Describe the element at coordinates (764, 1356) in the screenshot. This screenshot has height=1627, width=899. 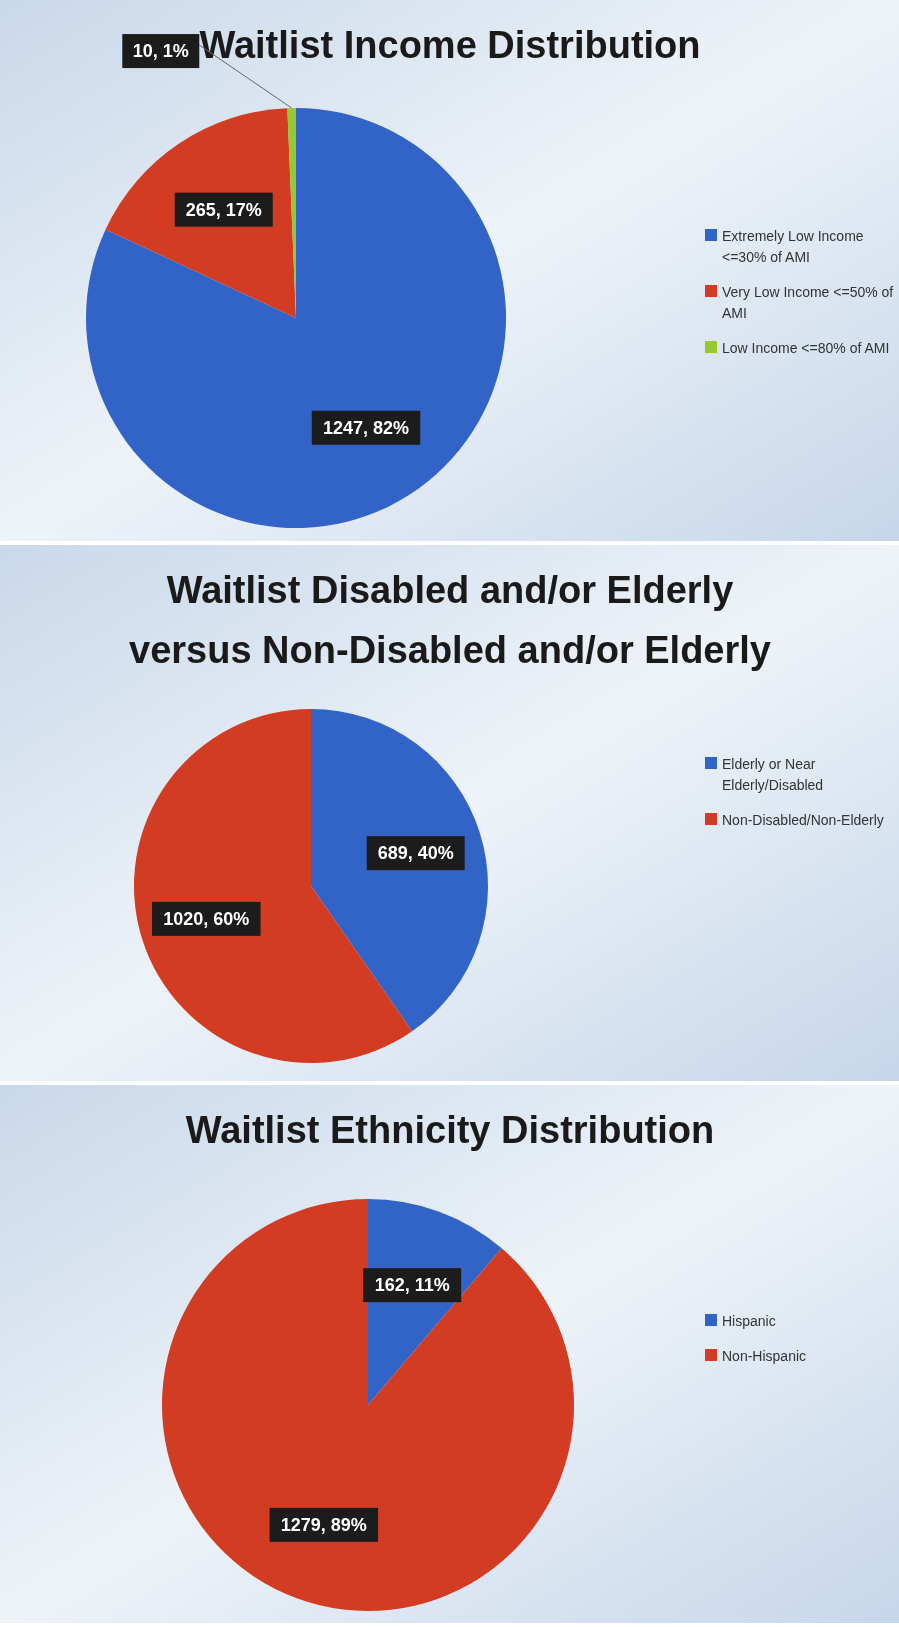
I see `legend-label: Non-Hispanic` at that location.